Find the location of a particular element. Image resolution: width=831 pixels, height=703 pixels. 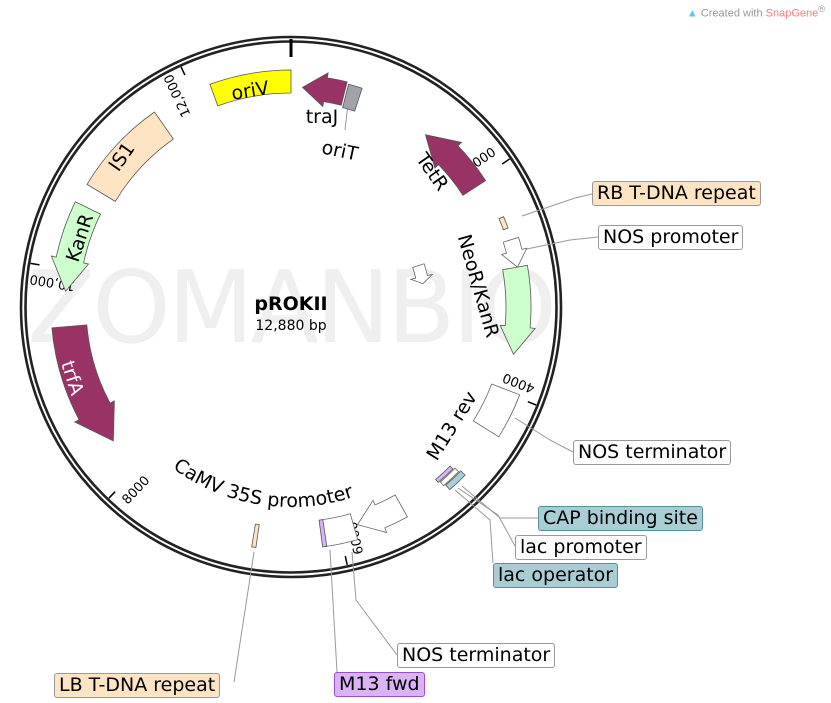

watermark: ZOMANBIO is located at coordinates (292, 307).